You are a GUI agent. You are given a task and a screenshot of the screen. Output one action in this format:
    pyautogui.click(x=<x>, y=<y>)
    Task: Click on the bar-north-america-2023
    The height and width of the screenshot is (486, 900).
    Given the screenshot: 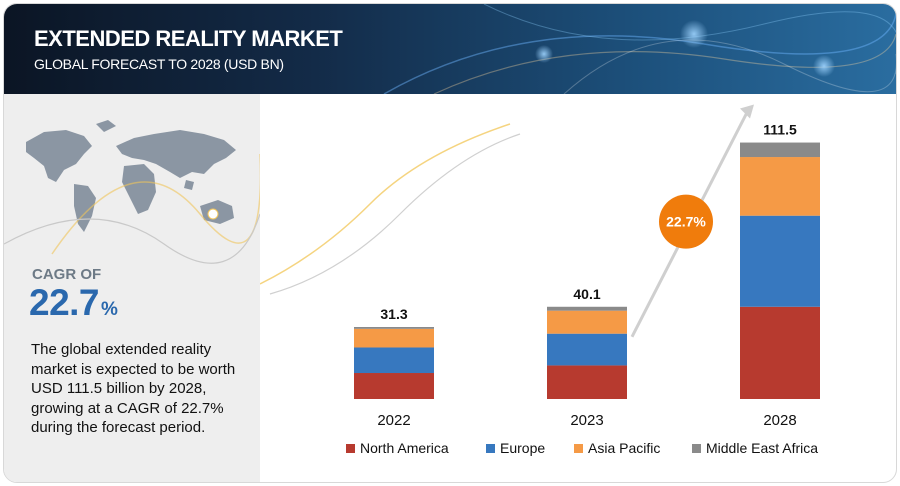 What is the action you would take?
    pyautogui.click(x=587, y=382)
    